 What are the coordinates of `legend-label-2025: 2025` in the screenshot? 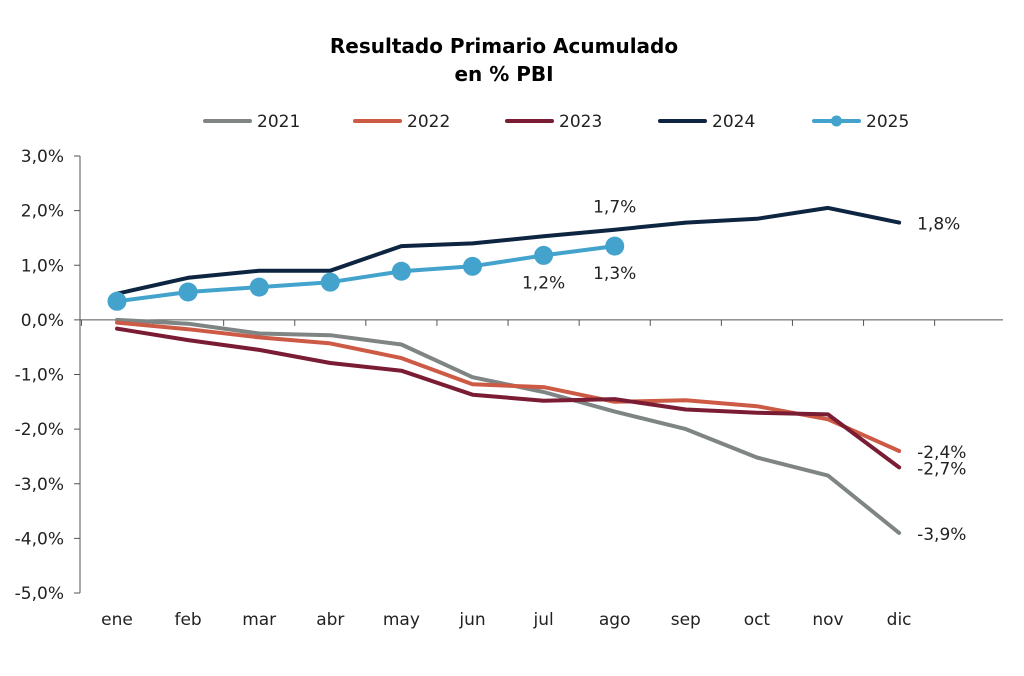 It's located at (887, 122).